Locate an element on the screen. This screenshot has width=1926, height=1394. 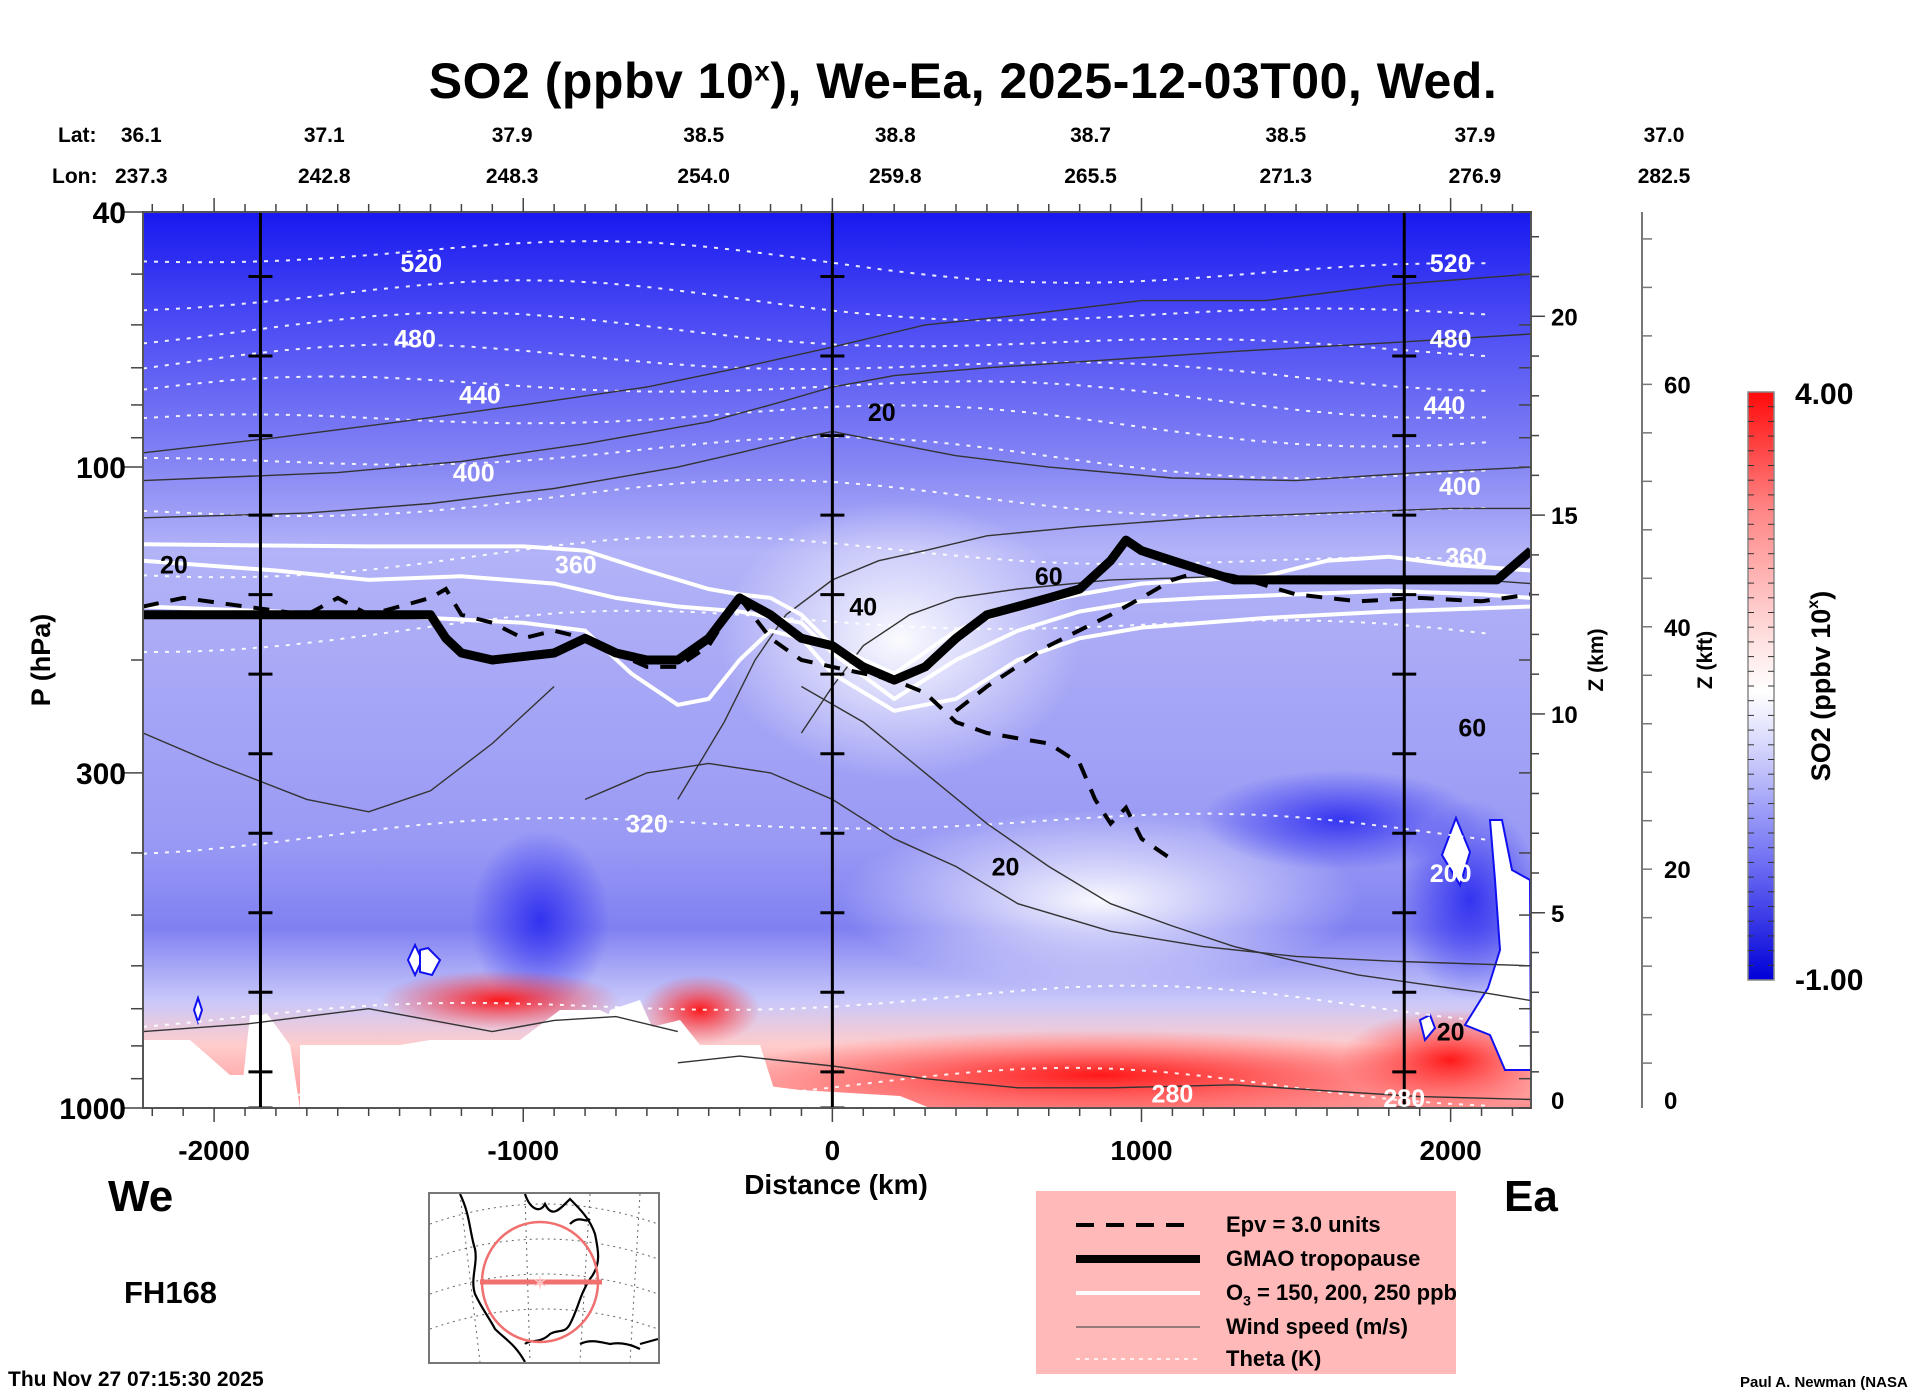
x-tick-label: 1000 is located at coordinates (1141, 1150).